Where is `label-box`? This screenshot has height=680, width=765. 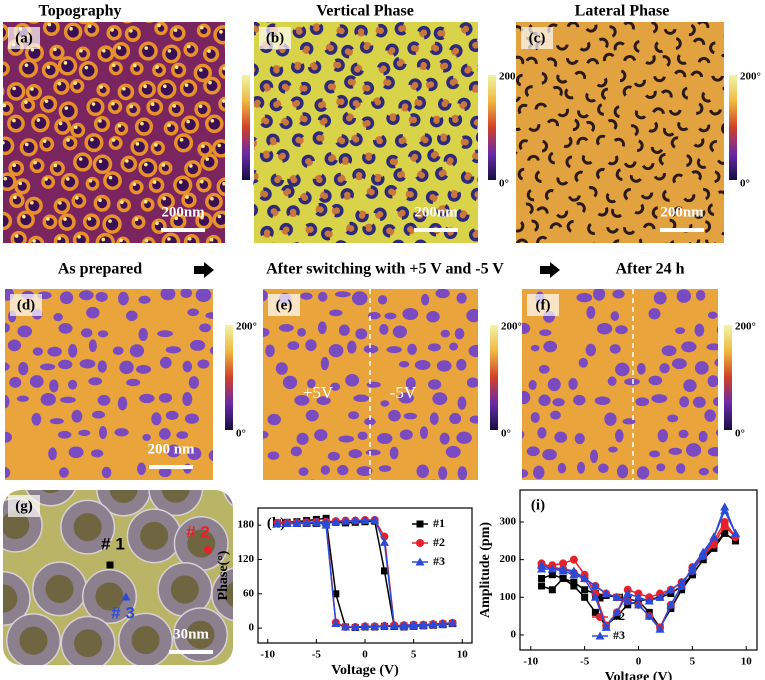
label-box is located at coordinates (24, 506).